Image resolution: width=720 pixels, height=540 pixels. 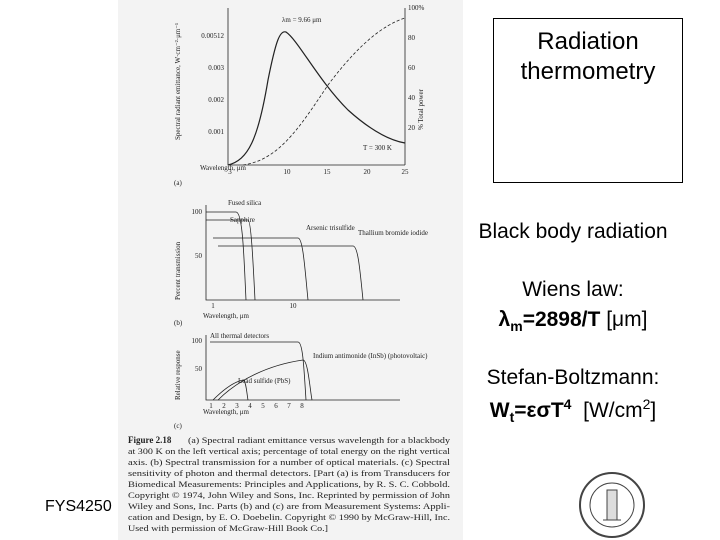 I want to click on label: λm = 9.66 μm, so click(x=302, y=20).